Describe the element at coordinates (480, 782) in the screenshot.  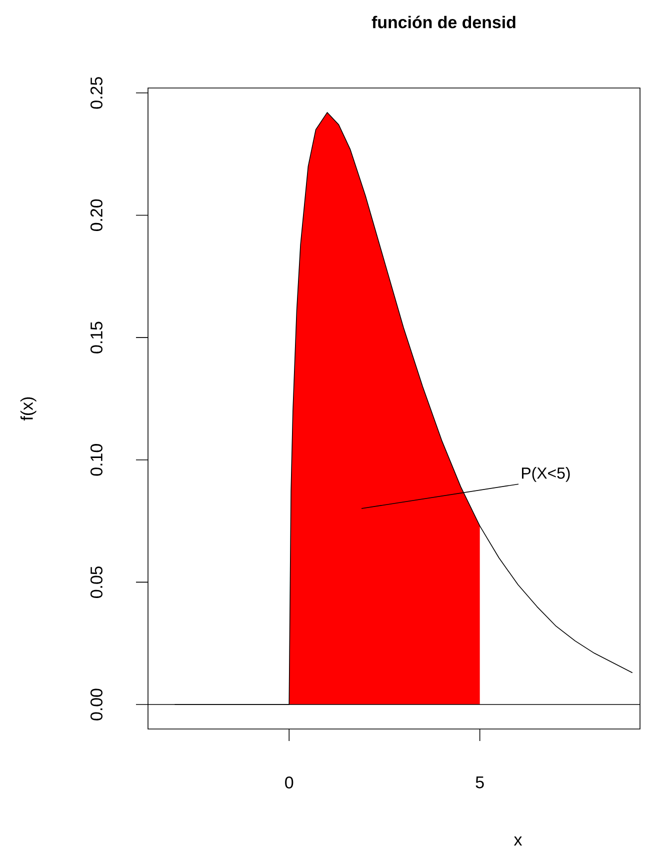
I see `x-tick-label: 5` at that location.